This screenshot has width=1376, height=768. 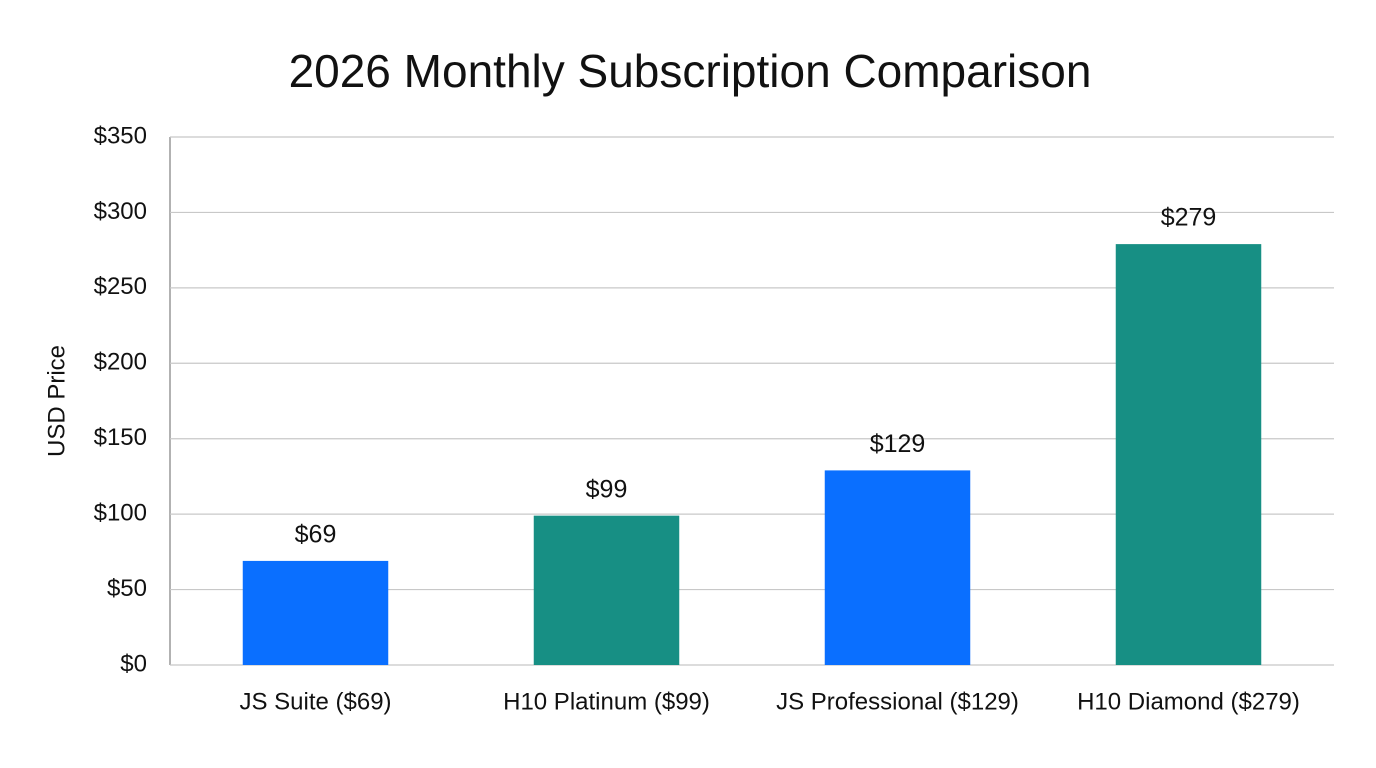 What do you see at coordinates (120, 286) in the screenshot?
I see `y-tick-label: $250` at bounding box center [120, 286].